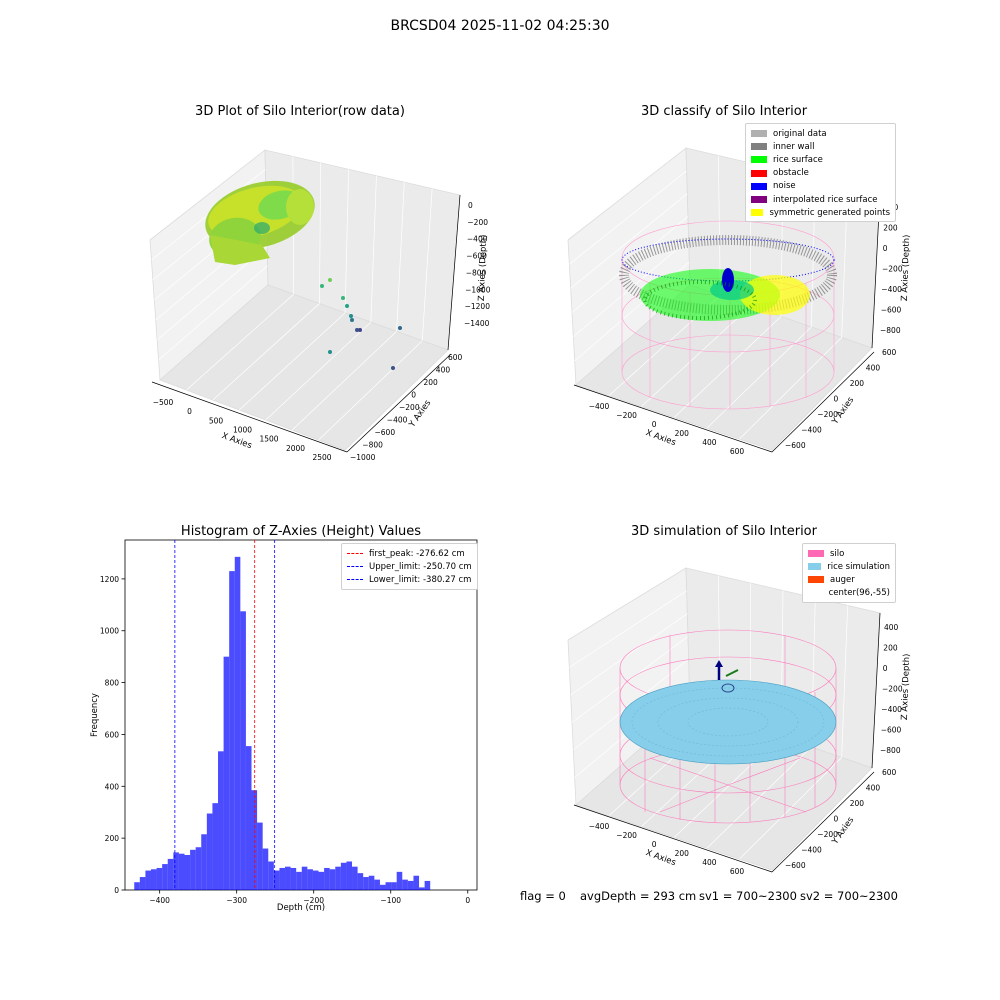  What do you see at coordinates (477, 239) in the screenshot?
I see `raw-z-tick-label: −400` at bounding box center [477, 239].